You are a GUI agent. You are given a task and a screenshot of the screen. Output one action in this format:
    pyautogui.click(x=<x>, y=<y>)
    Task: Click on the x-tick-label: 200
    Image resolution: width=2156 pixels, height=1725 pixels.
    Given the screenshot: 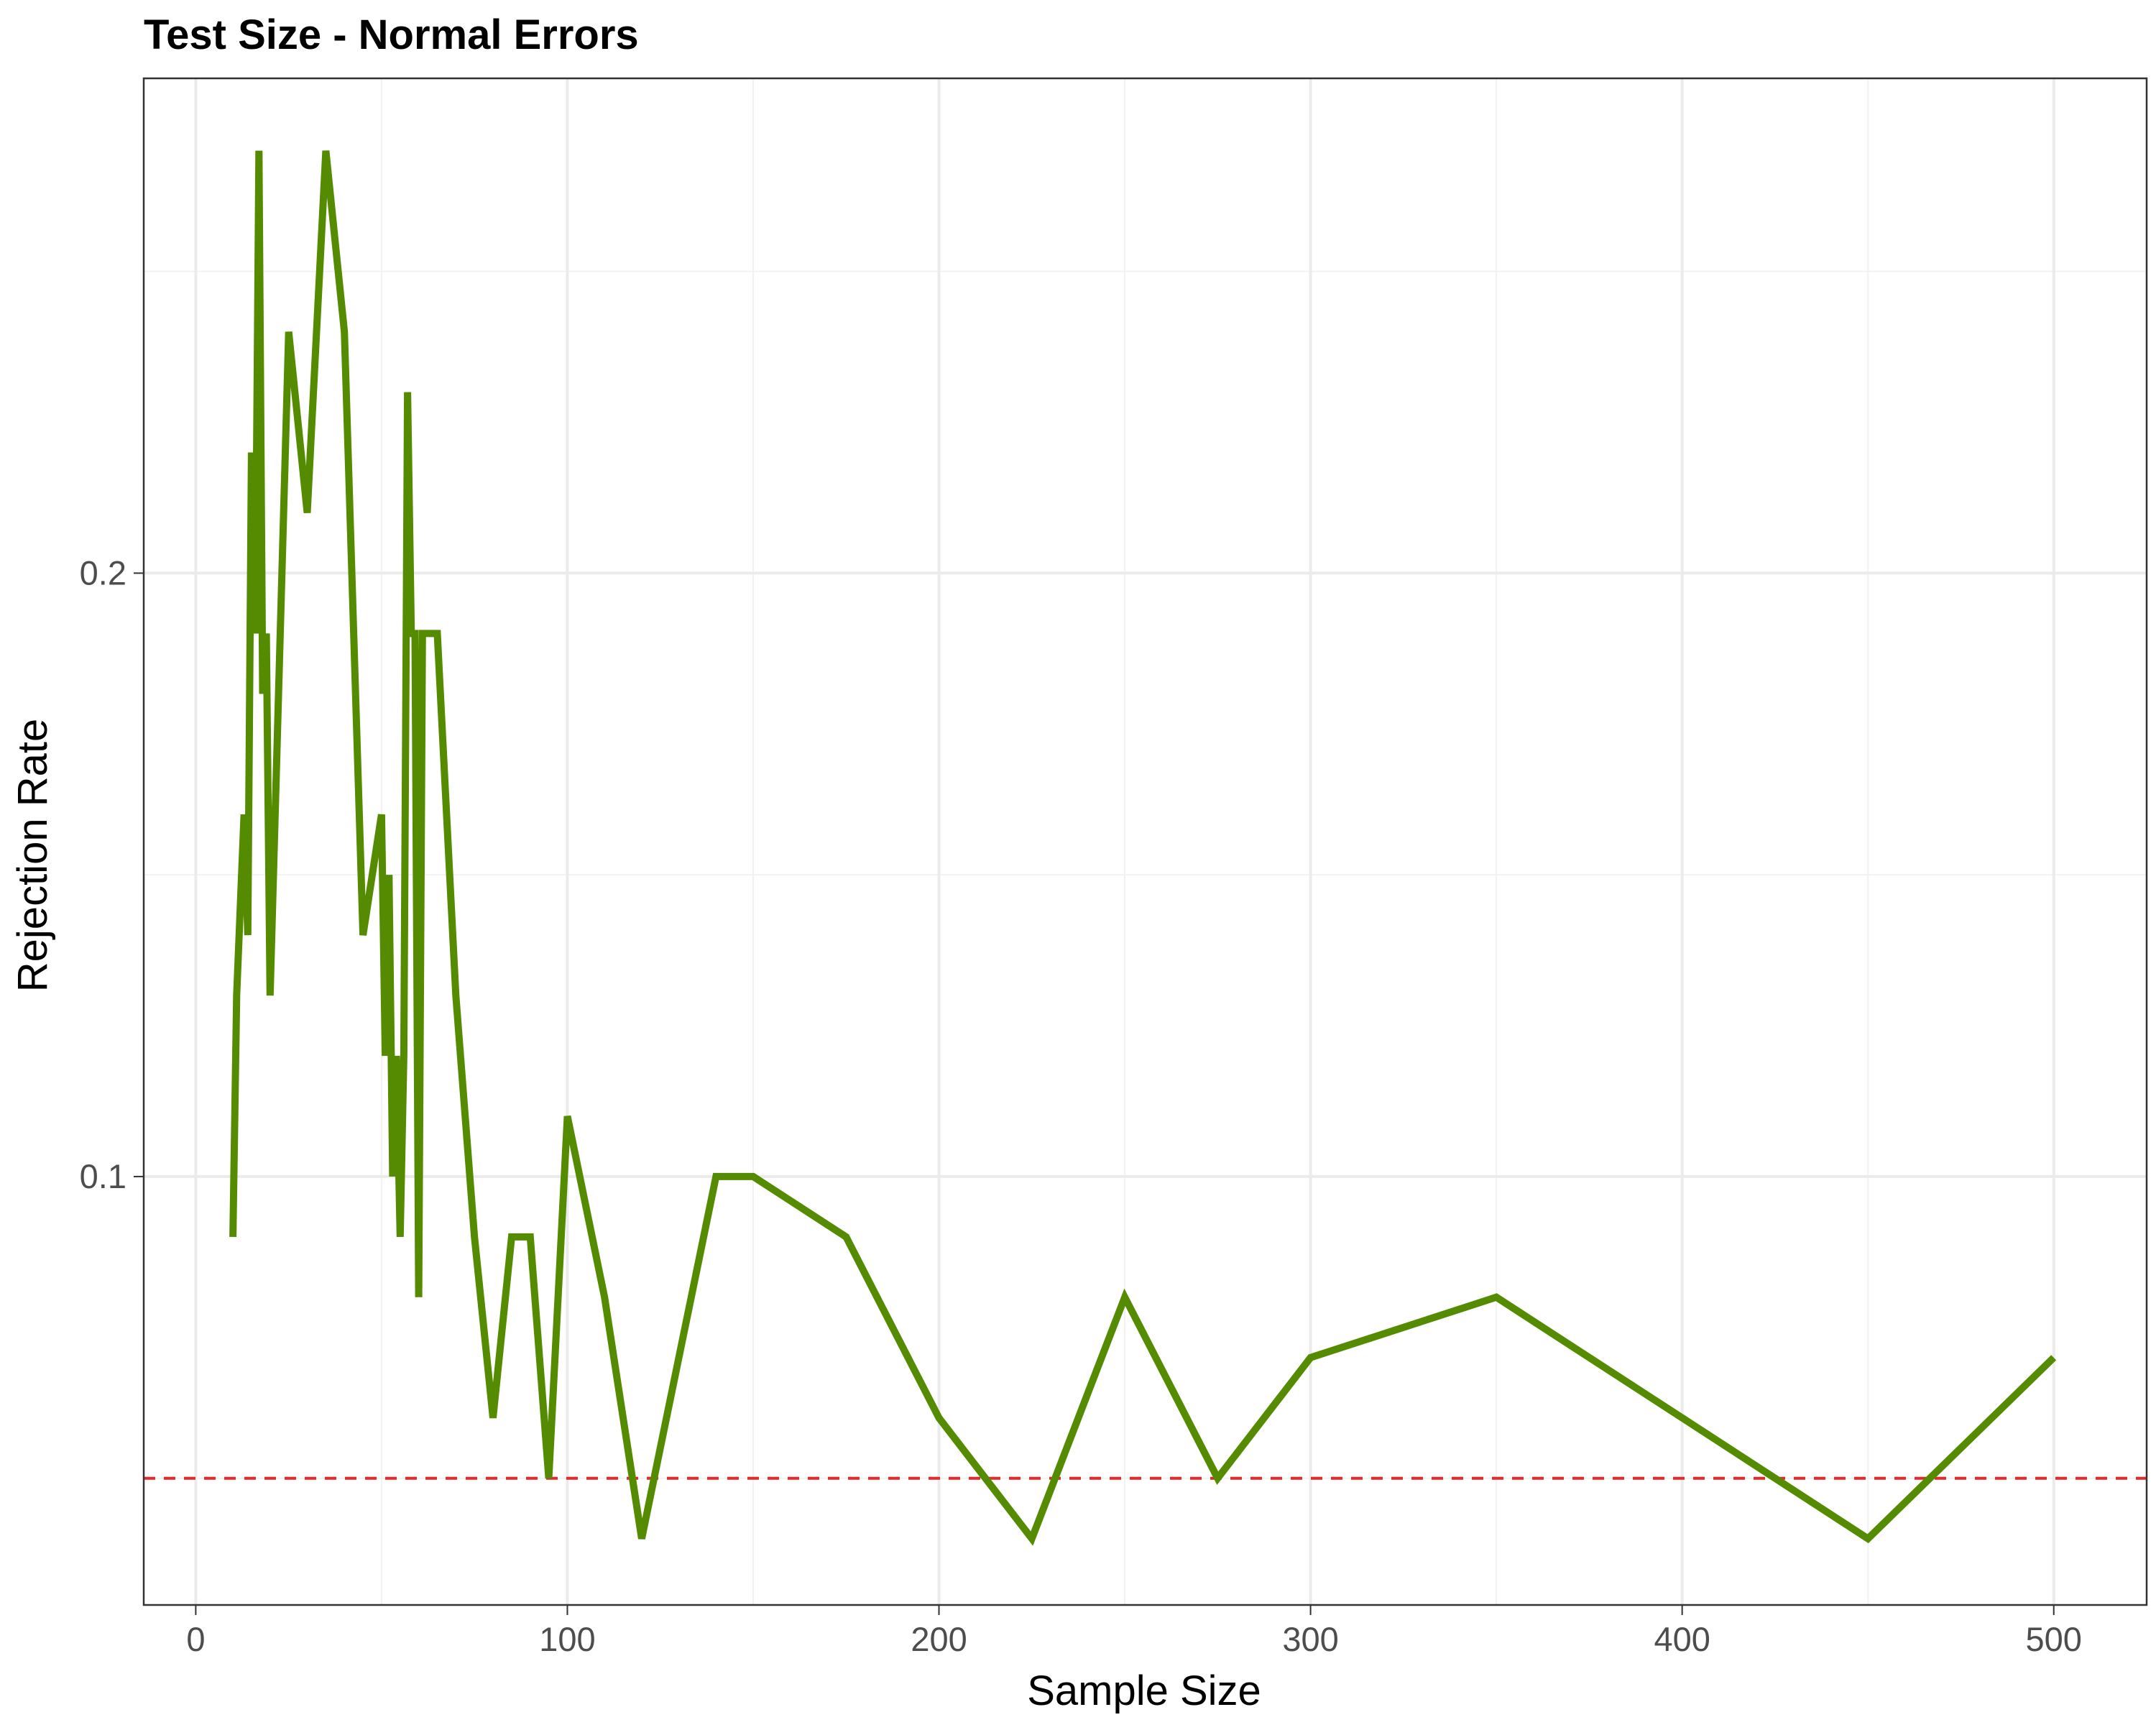 What is the action you would take?
    pyautogui.click(x=939, y=1639)
    